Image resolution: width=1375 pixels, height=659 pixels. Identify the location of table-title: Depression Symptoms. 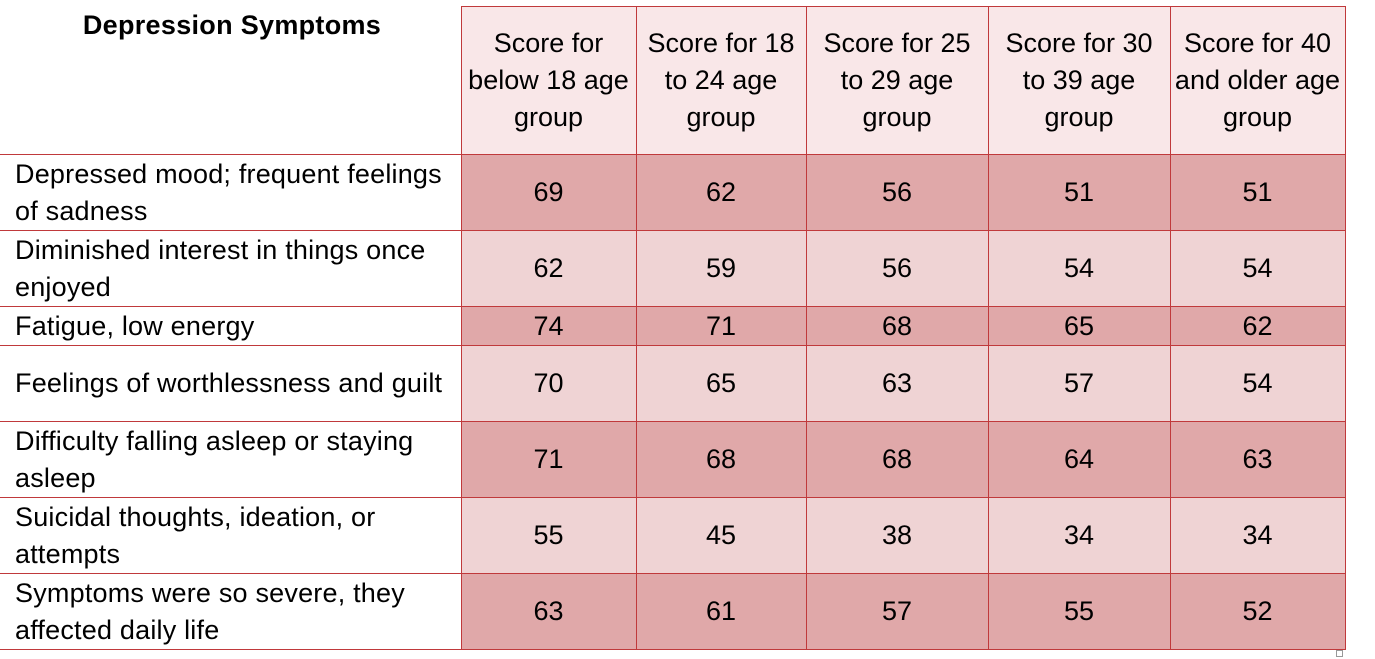
(232, 25).